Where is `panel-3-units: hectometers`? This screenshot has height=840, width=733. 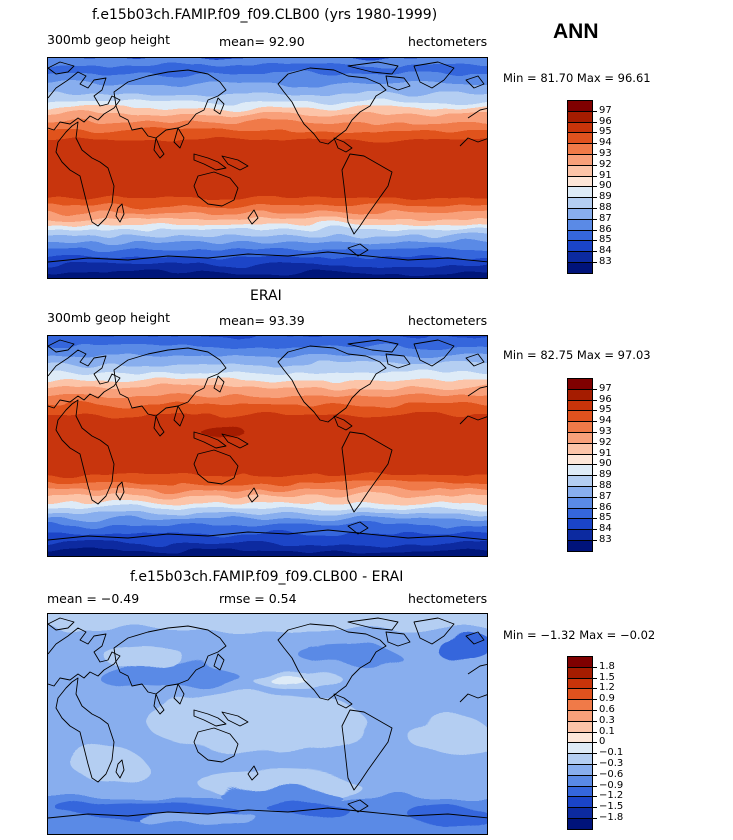 panel-3-units: hectometers is located at coordinates (448, 598).